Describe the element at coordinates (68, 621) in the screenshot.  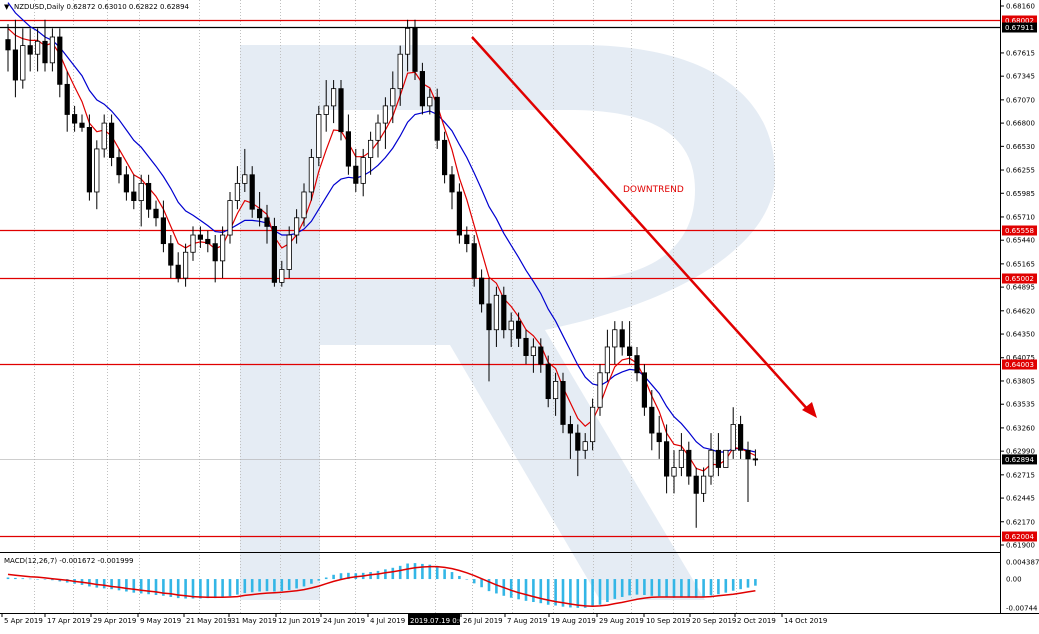
I see `time-tick-label: 17 Apr 2019` at that location.